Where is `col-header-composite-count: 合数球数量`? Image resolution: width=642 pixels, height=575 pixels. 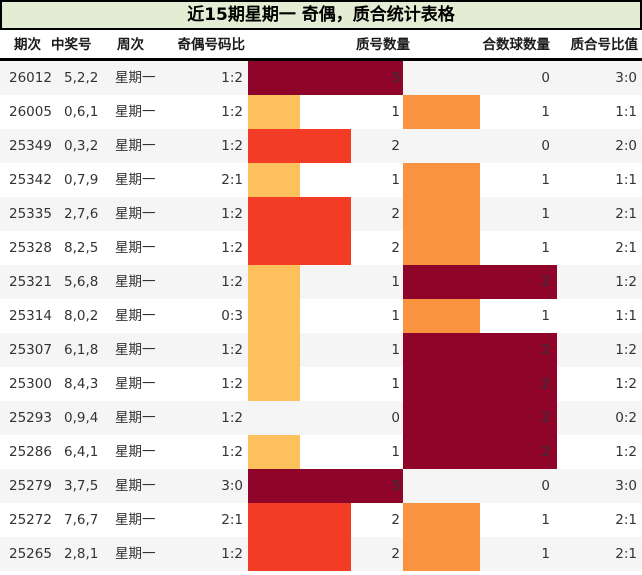 col-header-composite-count: 合数球数量 is located at coordinates (516, 45).